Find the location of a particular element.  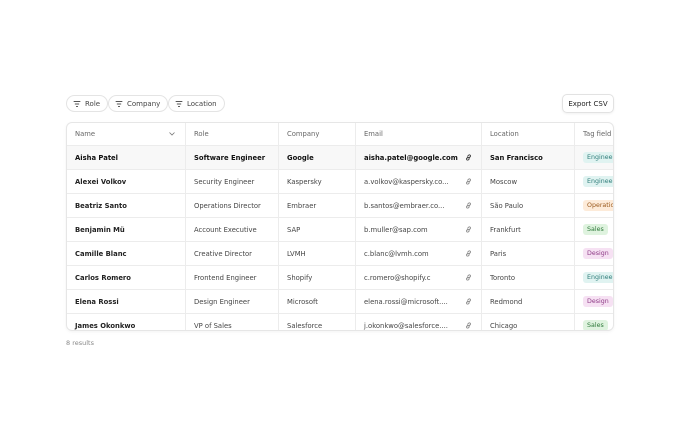

table-cell: VP of Sales is located at coordinates (232, 321).